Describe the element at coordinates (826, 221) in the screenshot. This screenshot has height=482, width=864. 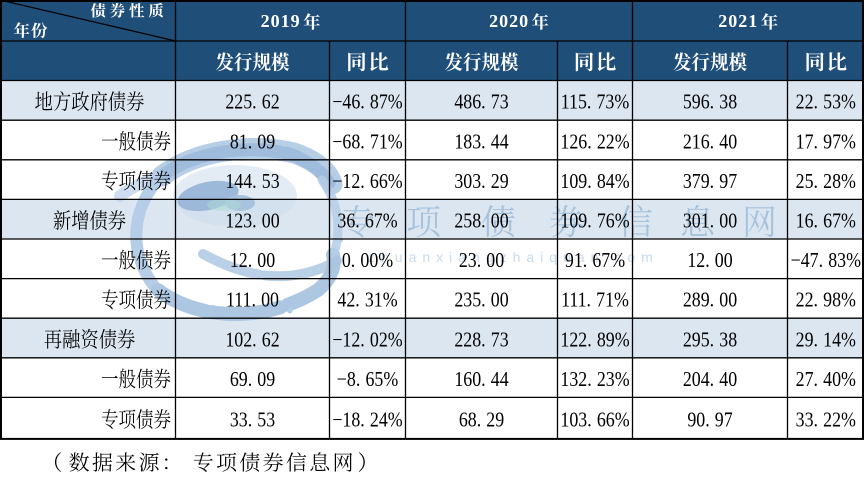
I see `svg-text:16.67%: 16. 67%` at that location.